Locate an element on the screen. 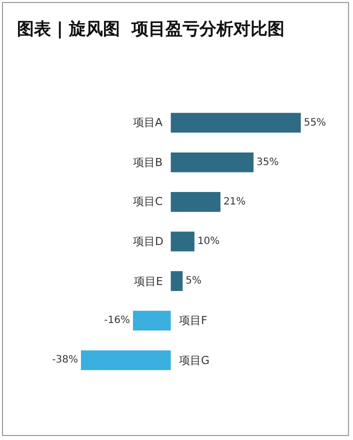 This screenshot has height=440, width=353. y-tick-label: 项目E is located at coordinates (148, 281).